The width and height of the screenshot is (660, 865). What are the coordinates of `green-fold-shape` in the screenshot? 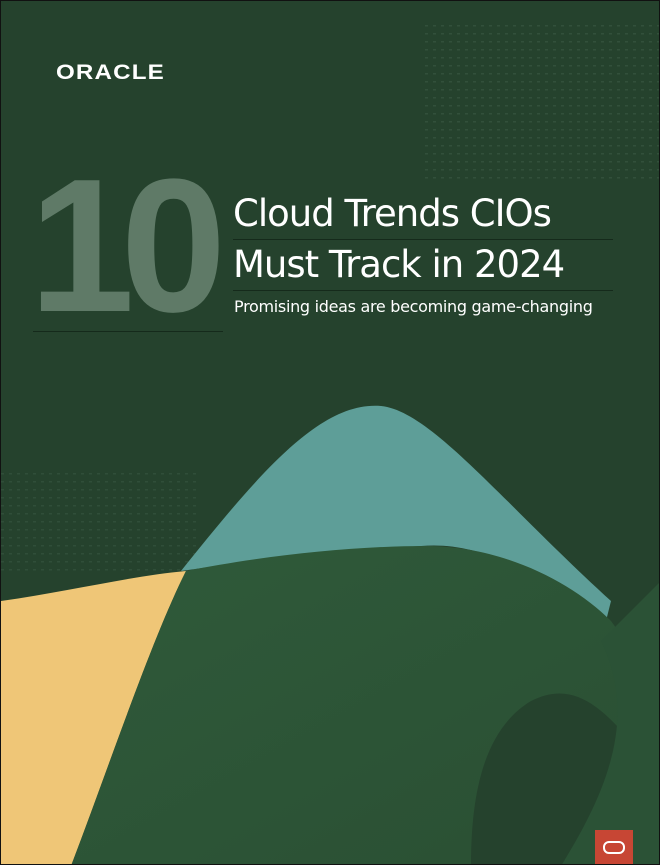 It's located at (610, 723).